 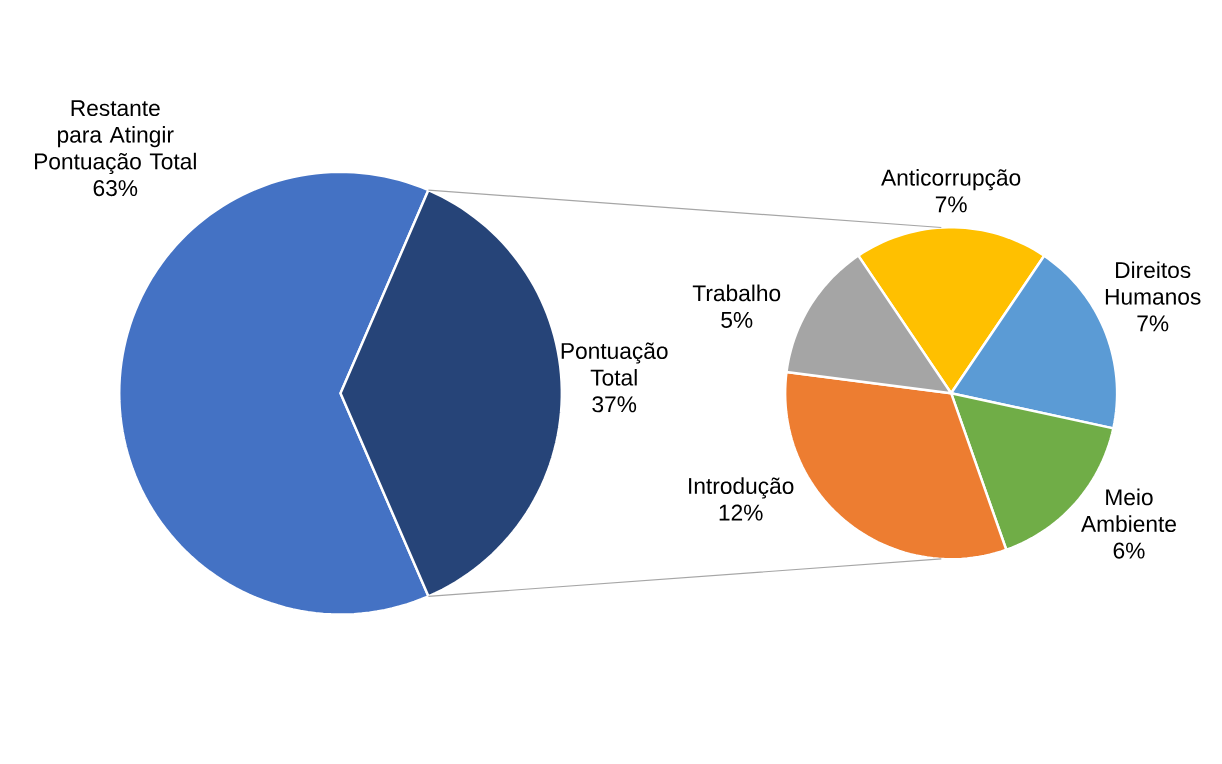 I want to click on slice-label: Meio Ambiente, so click(x=1128, y=510).